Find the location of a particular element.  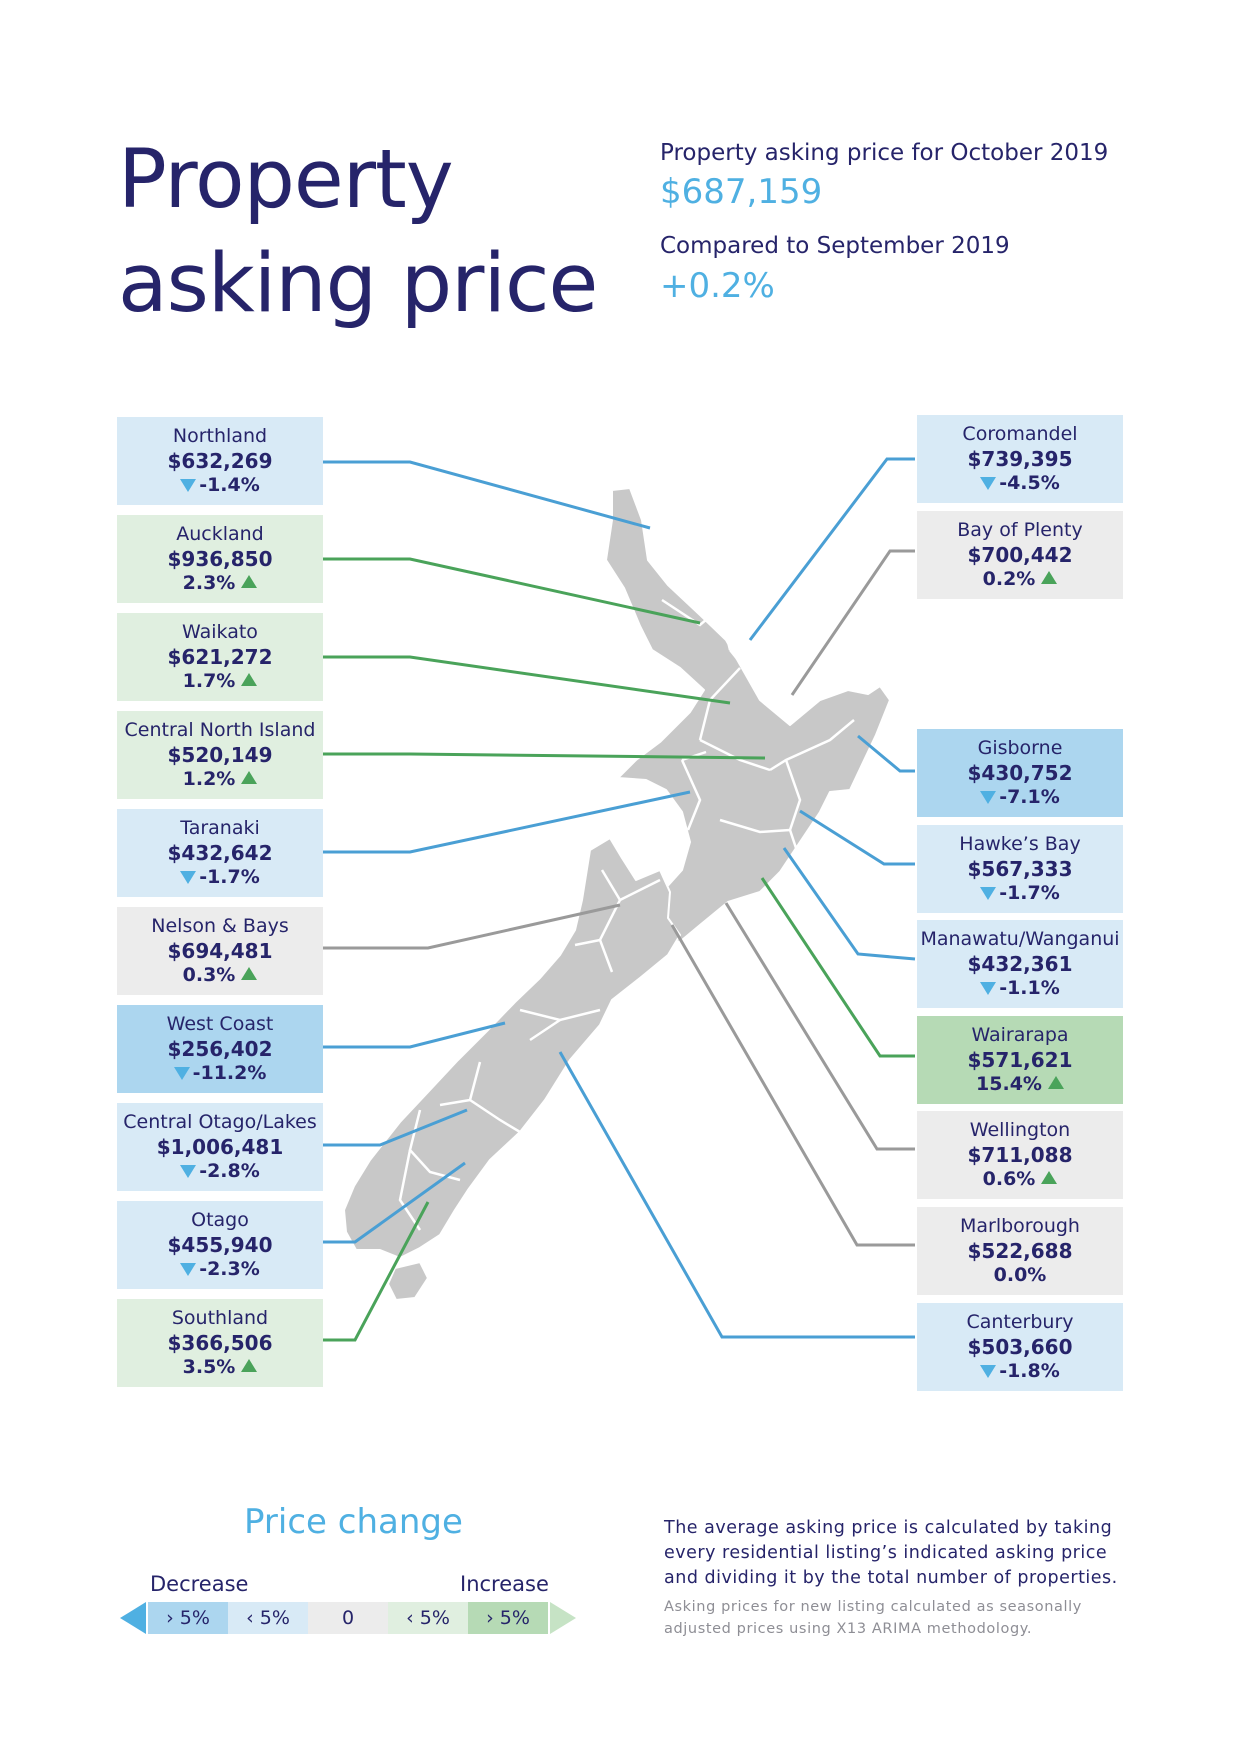

region-box-hawkes-bay: Hawke’s Bay $567,333 -1.7% is located at coordinates (1020, 869).